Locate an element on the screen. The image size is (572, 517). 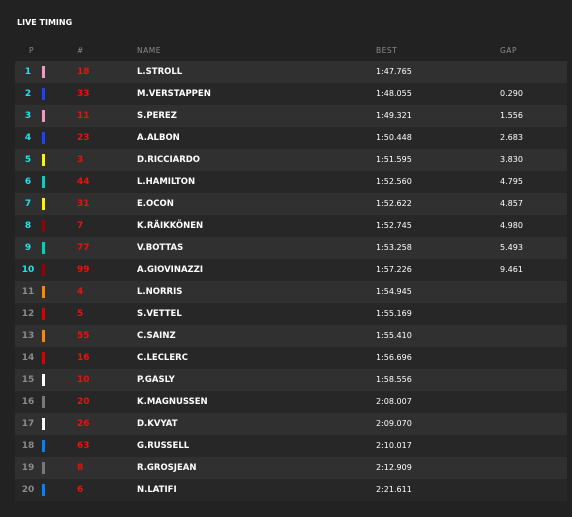
col-header: GAP is located at coordinates (508, 50).